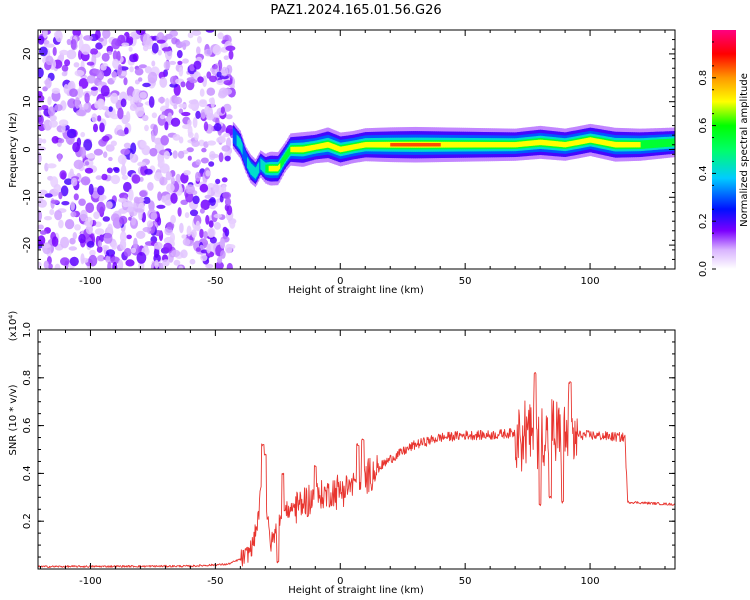  Describe the element at coordinates (703, 126) in the screenshot. I see `colorbar-tick-label: 0.6` at that location.